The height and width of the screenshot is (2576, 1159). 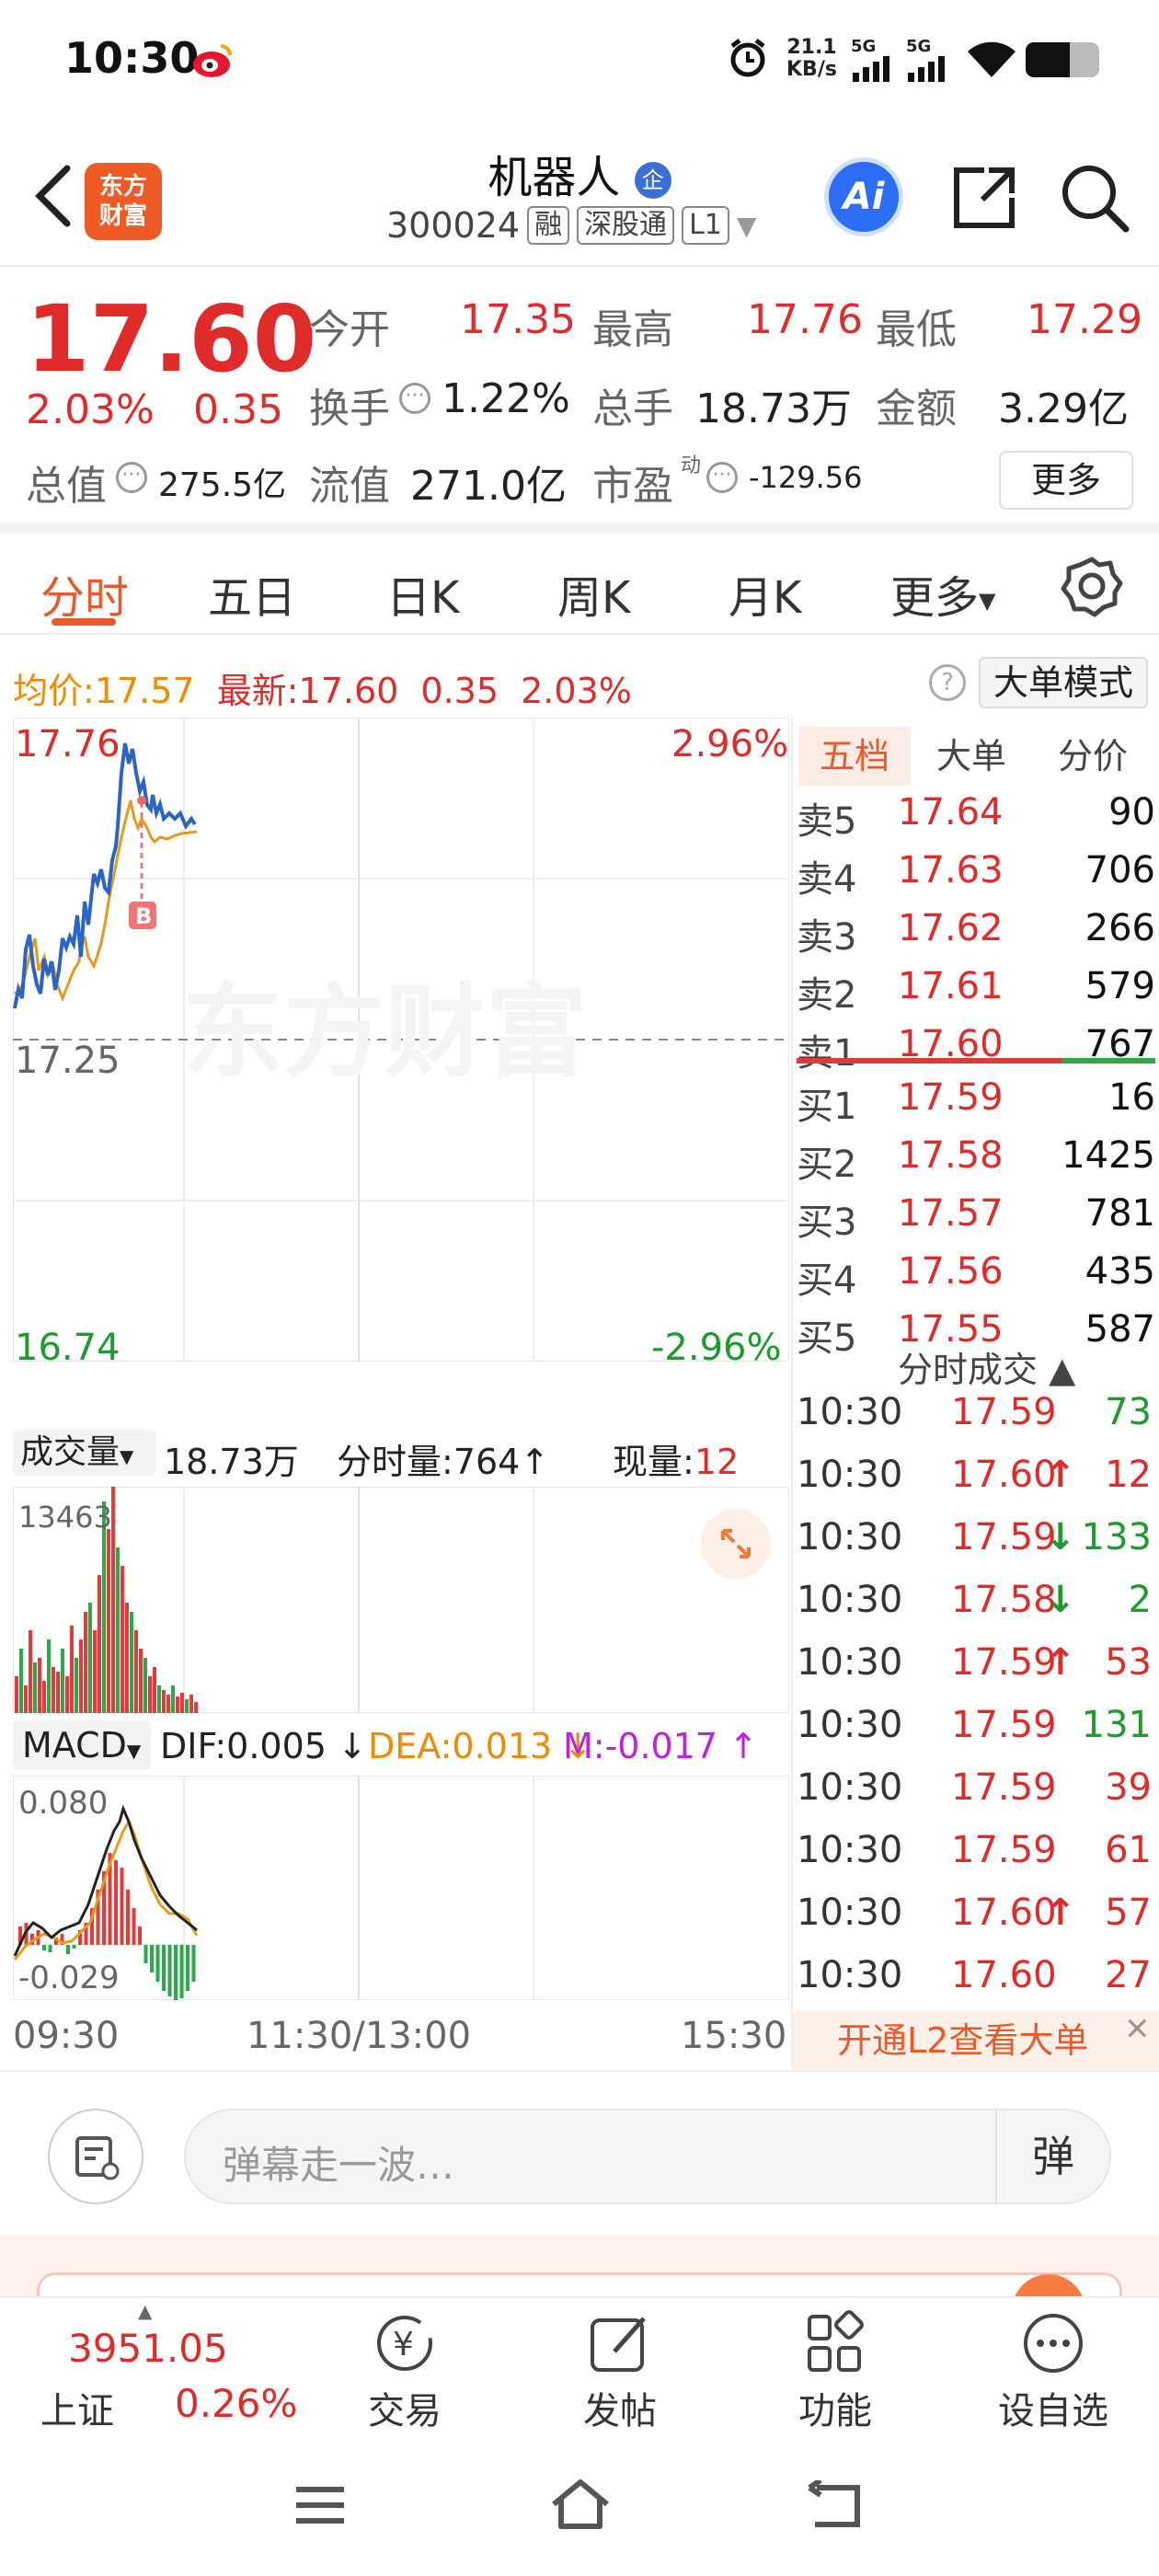 I want to click on trade-row: 10:30 17.59 73, so click(x=976, y=1418).